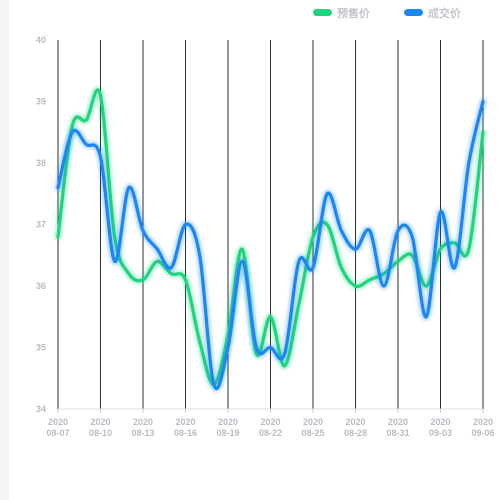 The height and width of the screenshot is (500, 500). What do you see at coordinates (440, 433) in the screenshot?
I see `x-tick-date-9: 09-03` at bounding box center [440, 433].